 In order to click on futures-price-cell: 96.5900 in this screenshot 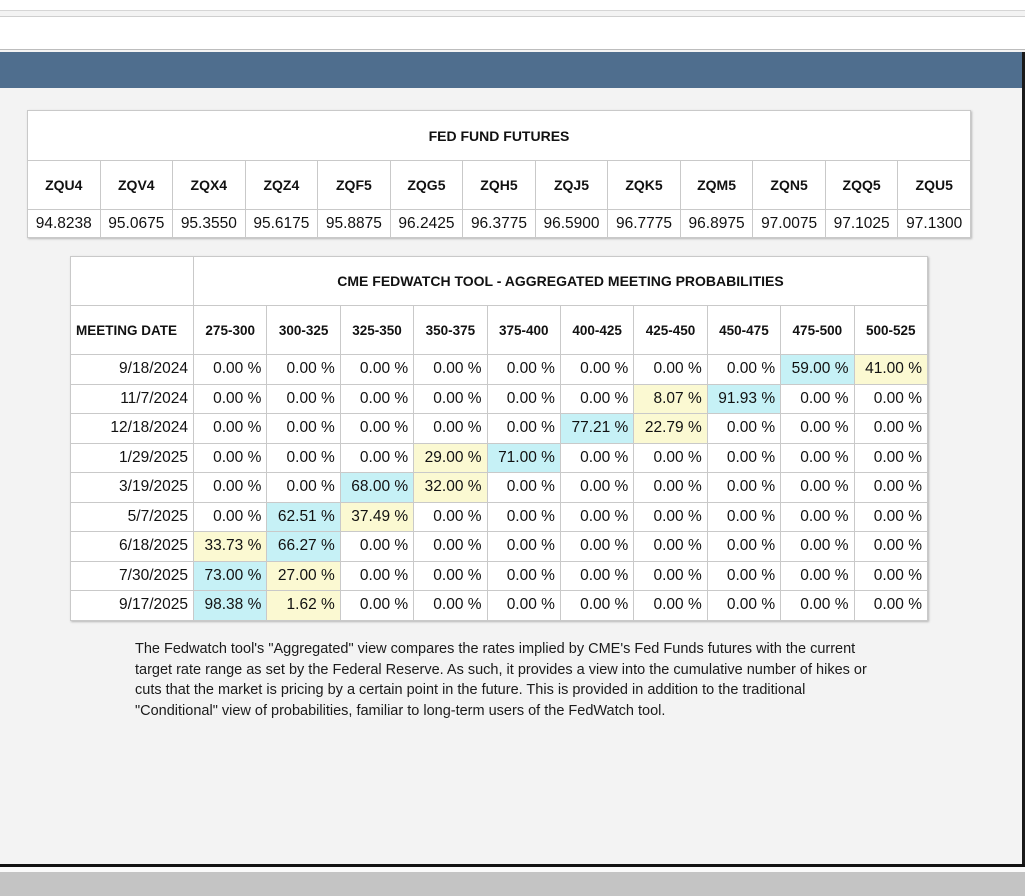, I will do `click(571, 223)`.